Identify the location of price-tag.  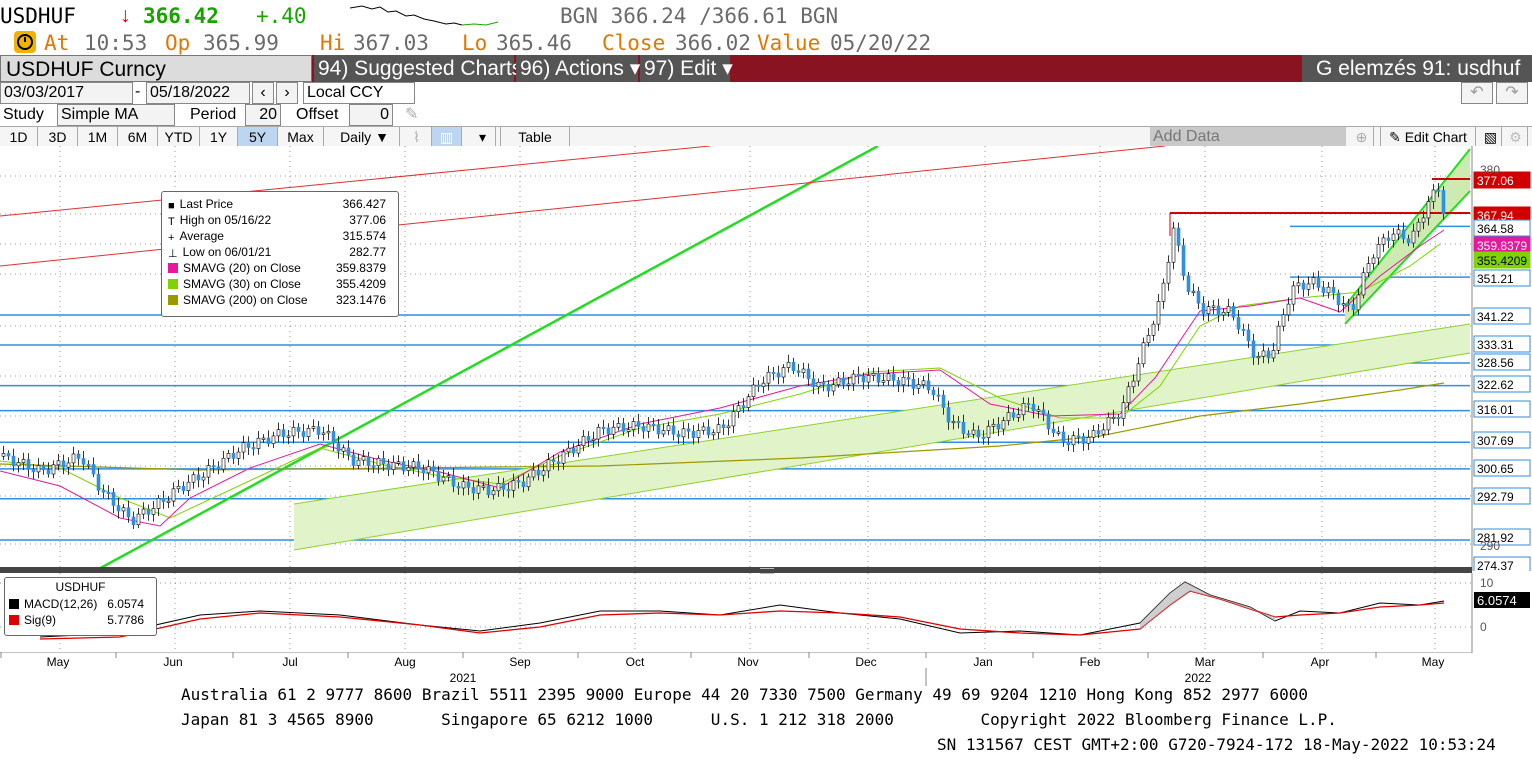
(1502, 384).